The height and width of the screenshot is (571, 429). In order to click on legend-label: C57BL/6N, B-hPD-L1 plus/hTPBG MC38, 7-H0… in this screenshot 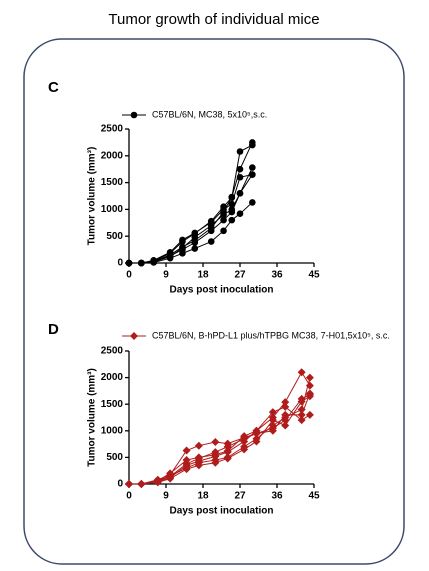, I will do `click(271, 335)`.